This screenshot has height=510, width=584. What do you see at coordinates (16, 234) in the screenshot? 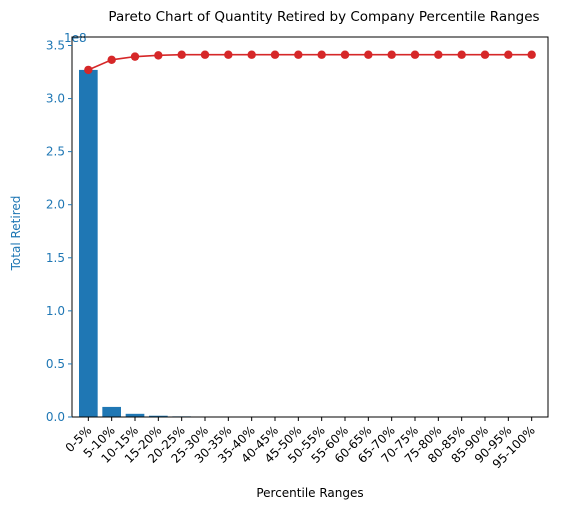
I see `y-axis-label: Total Retired` at bounding box center [16, 234].